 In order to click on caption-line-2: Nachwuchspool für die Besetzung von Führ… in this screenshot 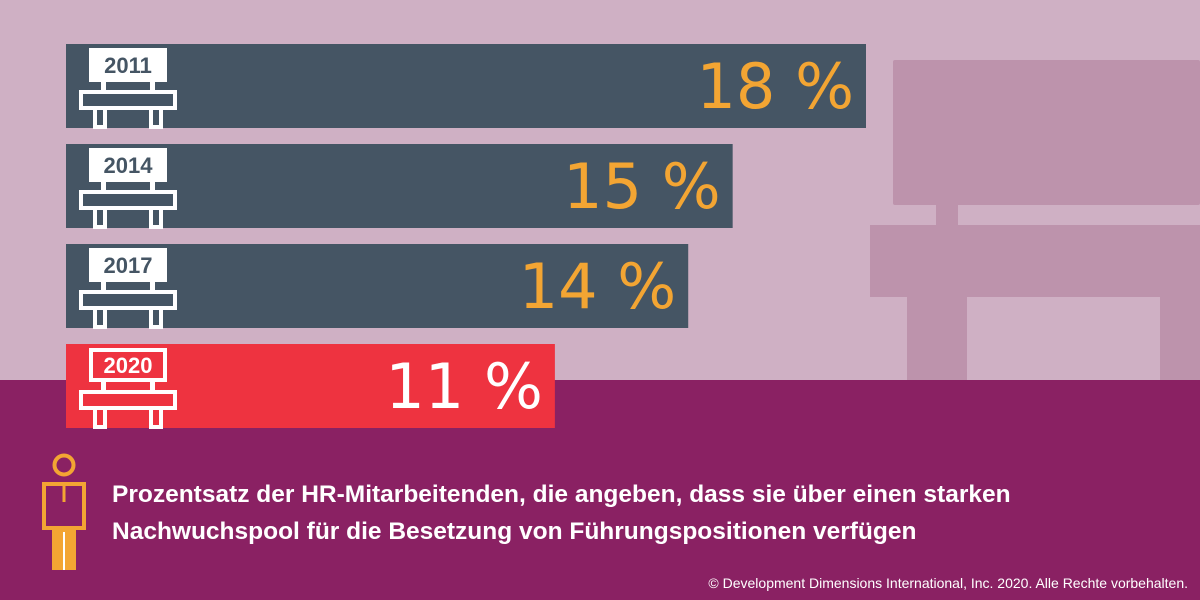, I will do `click(514, 531)`.